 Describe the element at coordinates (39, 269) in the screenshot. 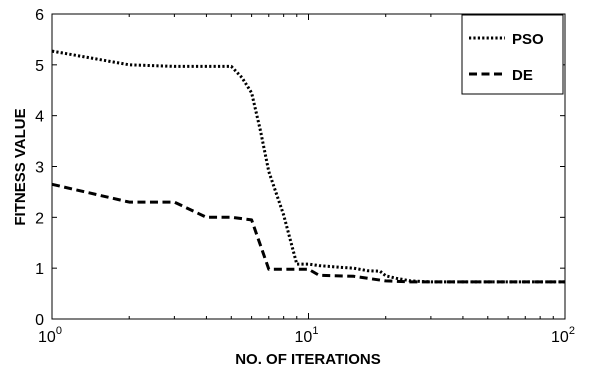

I see `y-tick-label: 1` at that location.